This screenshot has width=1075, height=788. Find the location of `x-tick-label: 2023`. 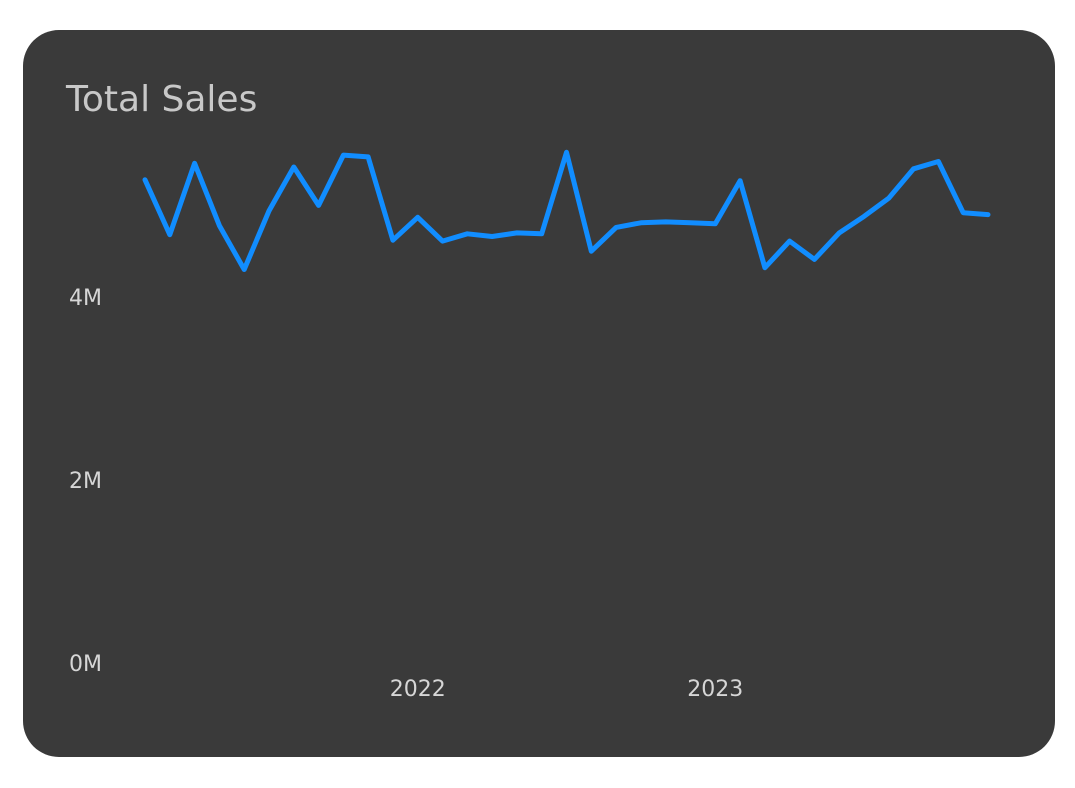

x-tick-label: 2023 is located at coordinates (715, 689).